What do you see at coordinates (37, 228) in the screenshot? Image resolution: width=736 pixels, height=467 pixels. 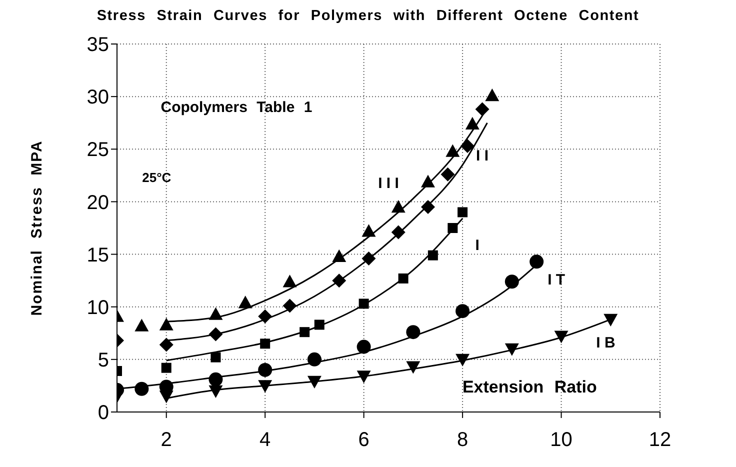 I see `y-axis-title: Nominal Stress MPA` at bounding box center [37, 228].